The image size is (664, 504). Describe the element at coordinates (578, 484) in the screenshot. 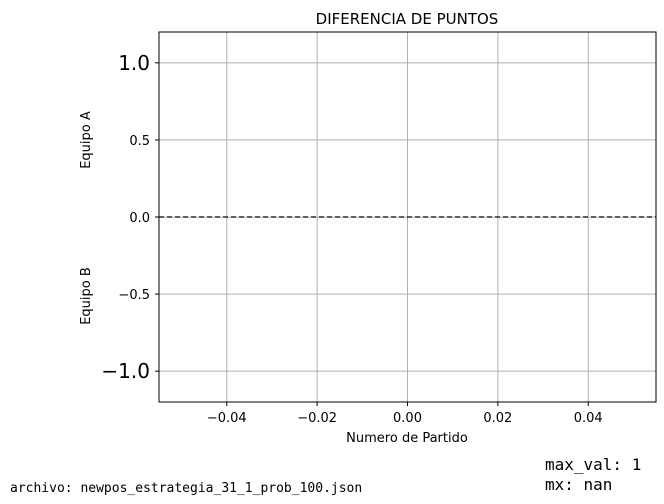

I see `mx-label: mx: nan` at that location.